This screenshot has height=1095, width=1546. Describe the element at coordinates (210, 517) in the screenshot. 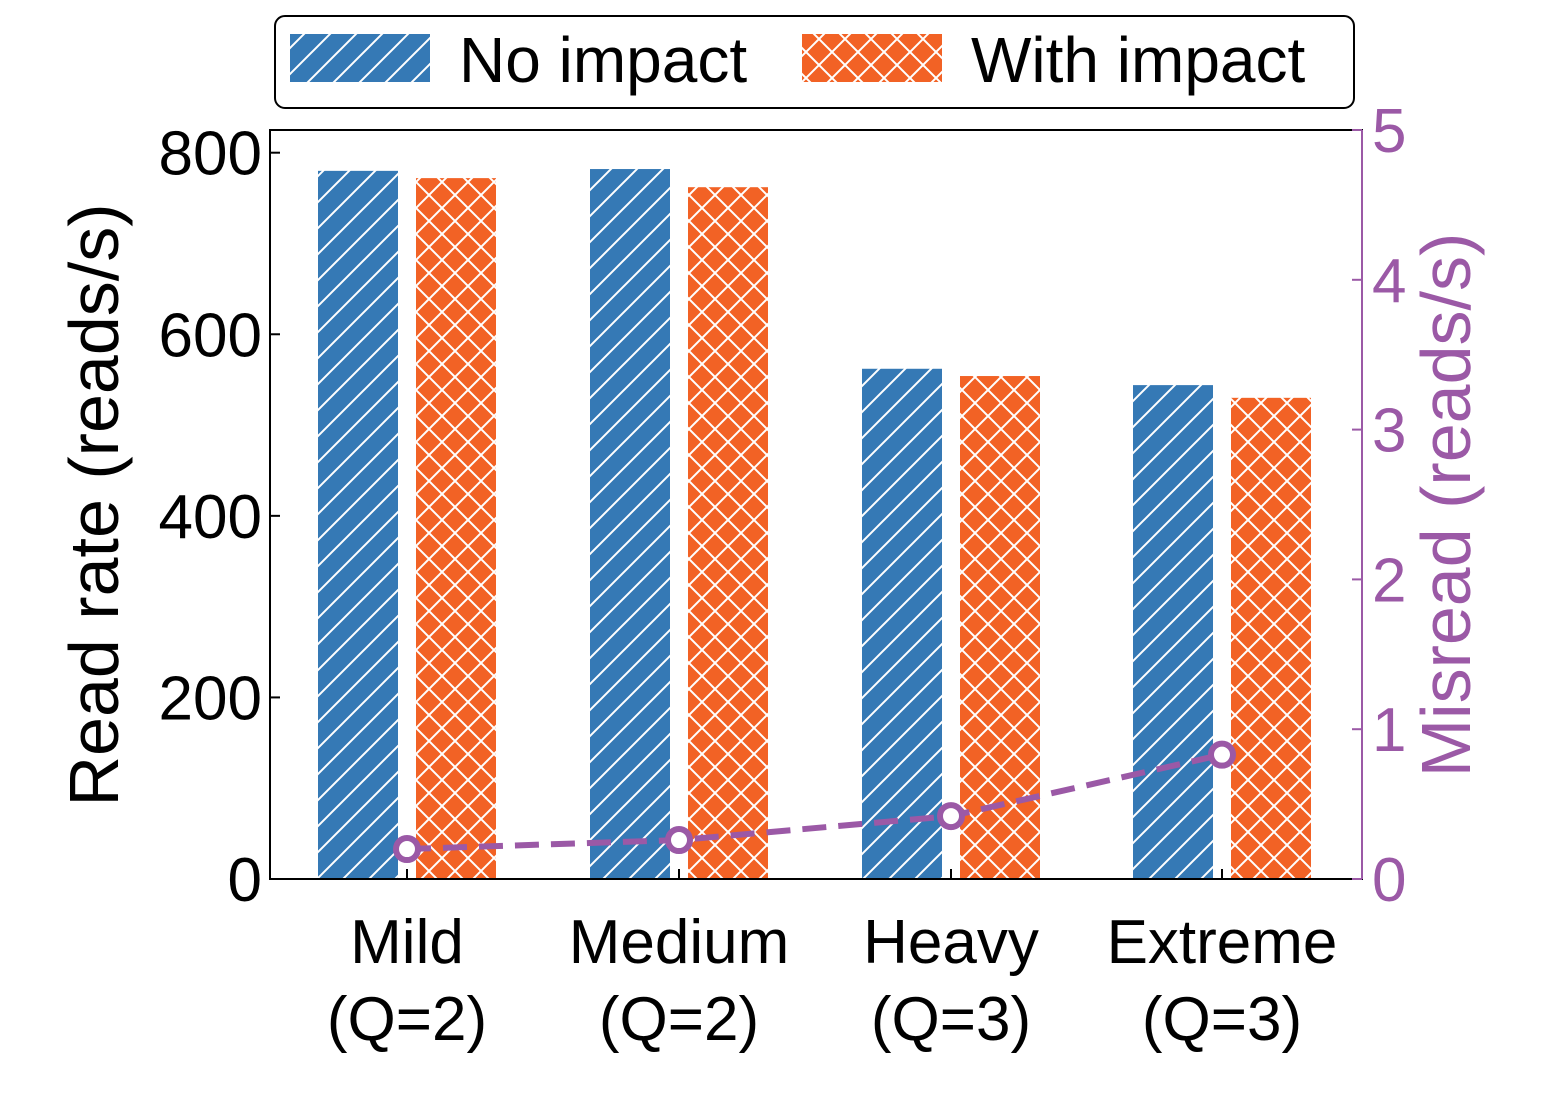

I see `y-tick-label: 400` at that location.